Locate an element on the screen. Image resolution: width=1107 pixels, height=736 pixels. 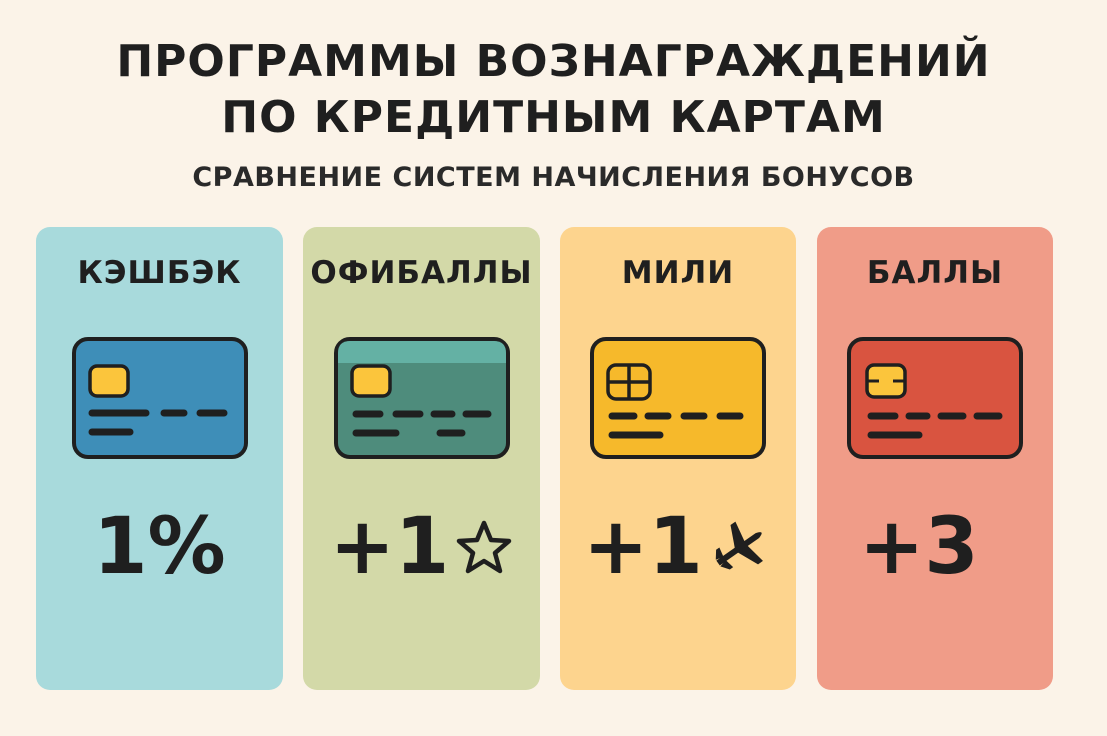
page-title-line-2: ПО КРЕДИТНЫМ КАРТАМ is located at coordinates (553, 117).